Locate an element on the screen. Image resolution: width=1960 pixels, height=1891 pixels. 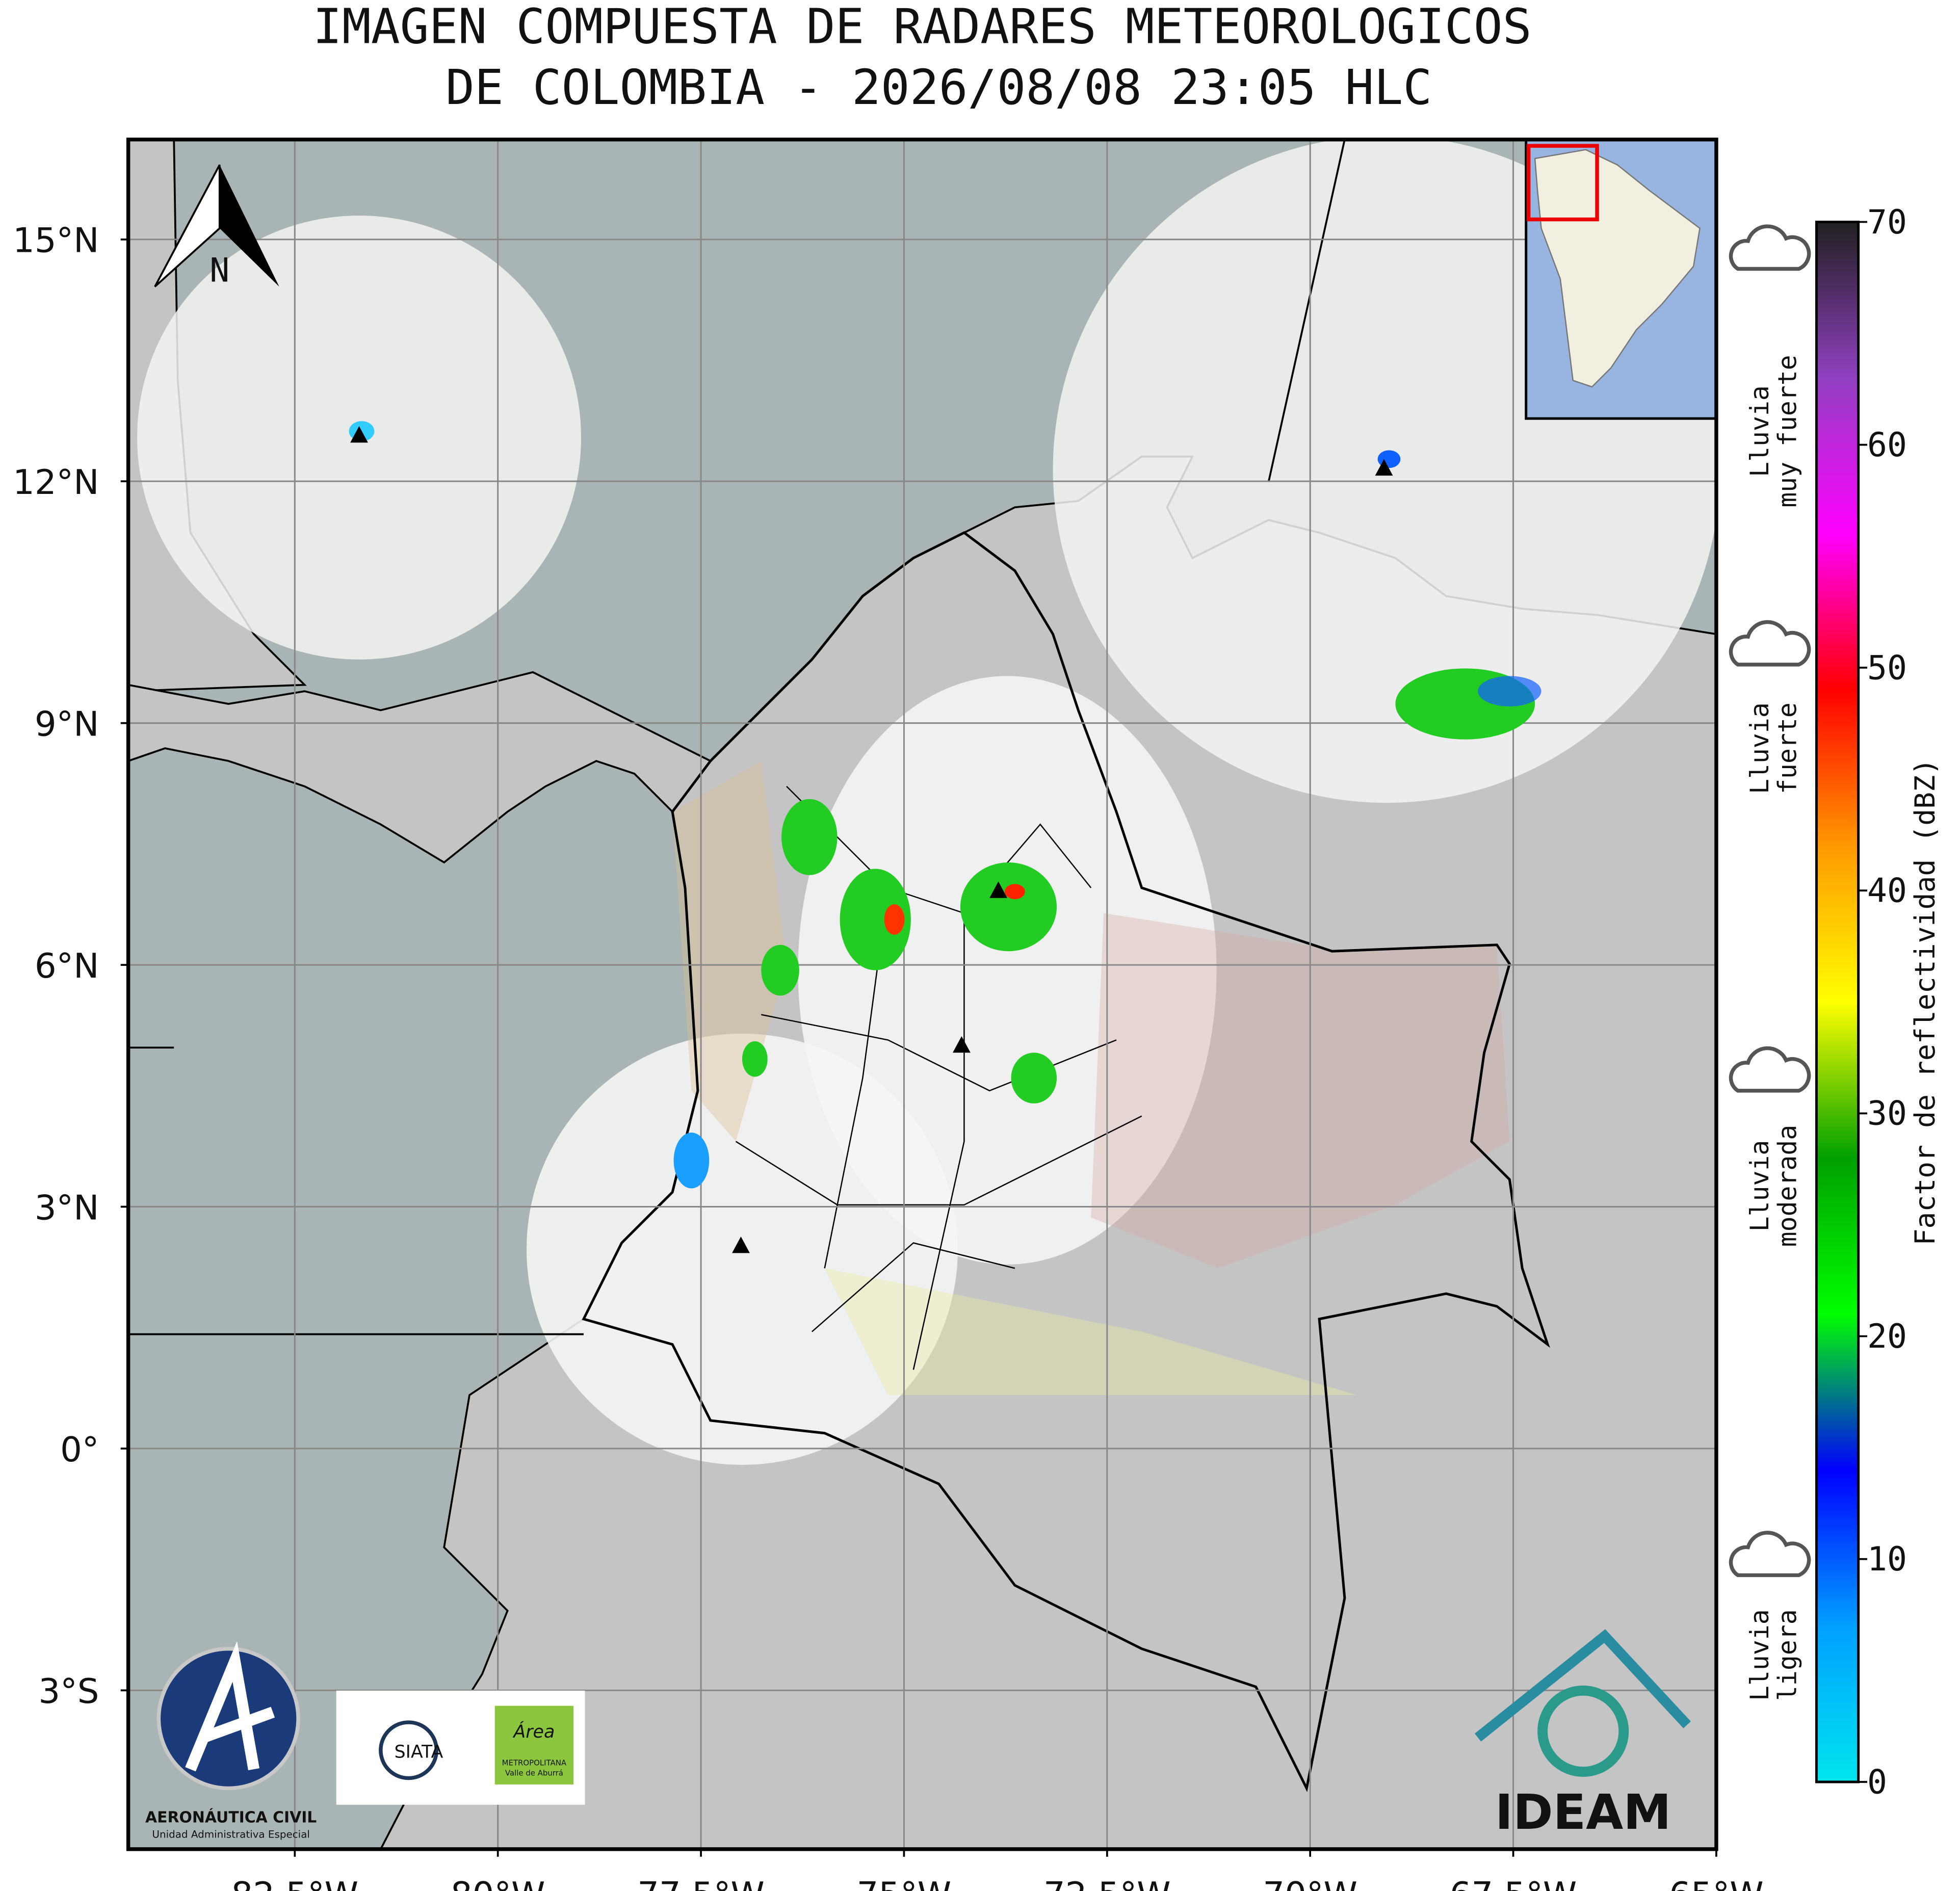
rain-level-label: muy fuerte is located at coordinates (1787, 431).